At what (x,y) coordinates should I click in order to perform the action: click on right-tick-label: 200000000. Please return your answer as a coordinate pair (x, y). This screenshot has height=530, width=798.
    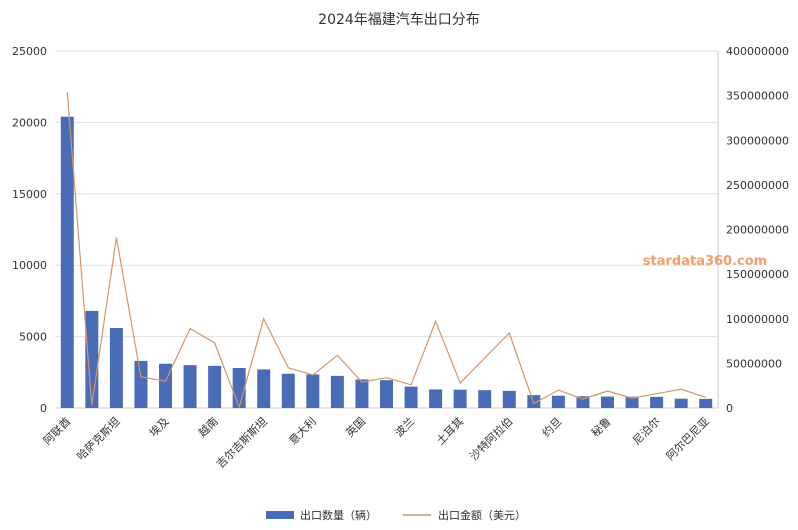
    Looking at the image, I should click on (757, 230).